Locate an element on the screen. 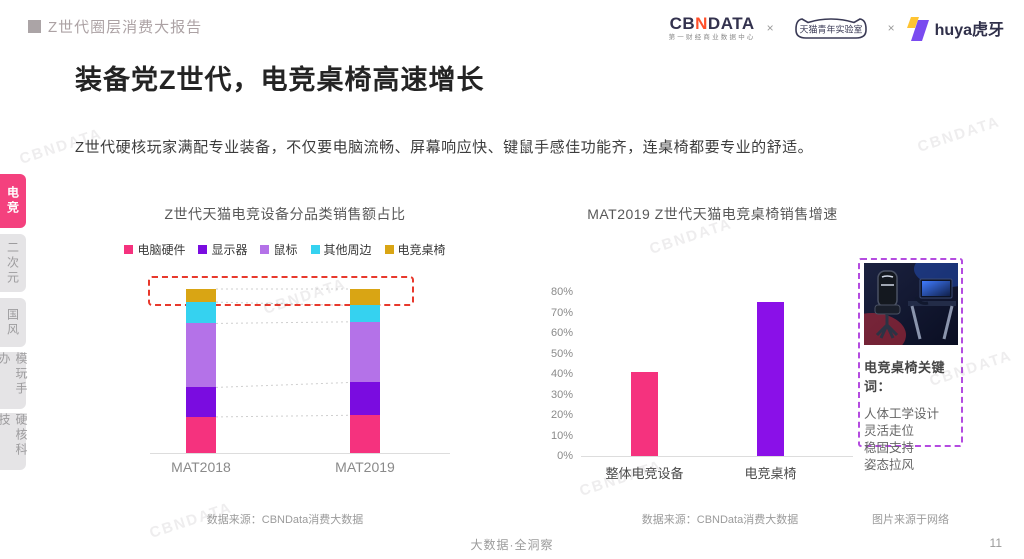 This screenshot has height=559, width=1024. legend-label: 显示器 is located at coordinates (229, 250).